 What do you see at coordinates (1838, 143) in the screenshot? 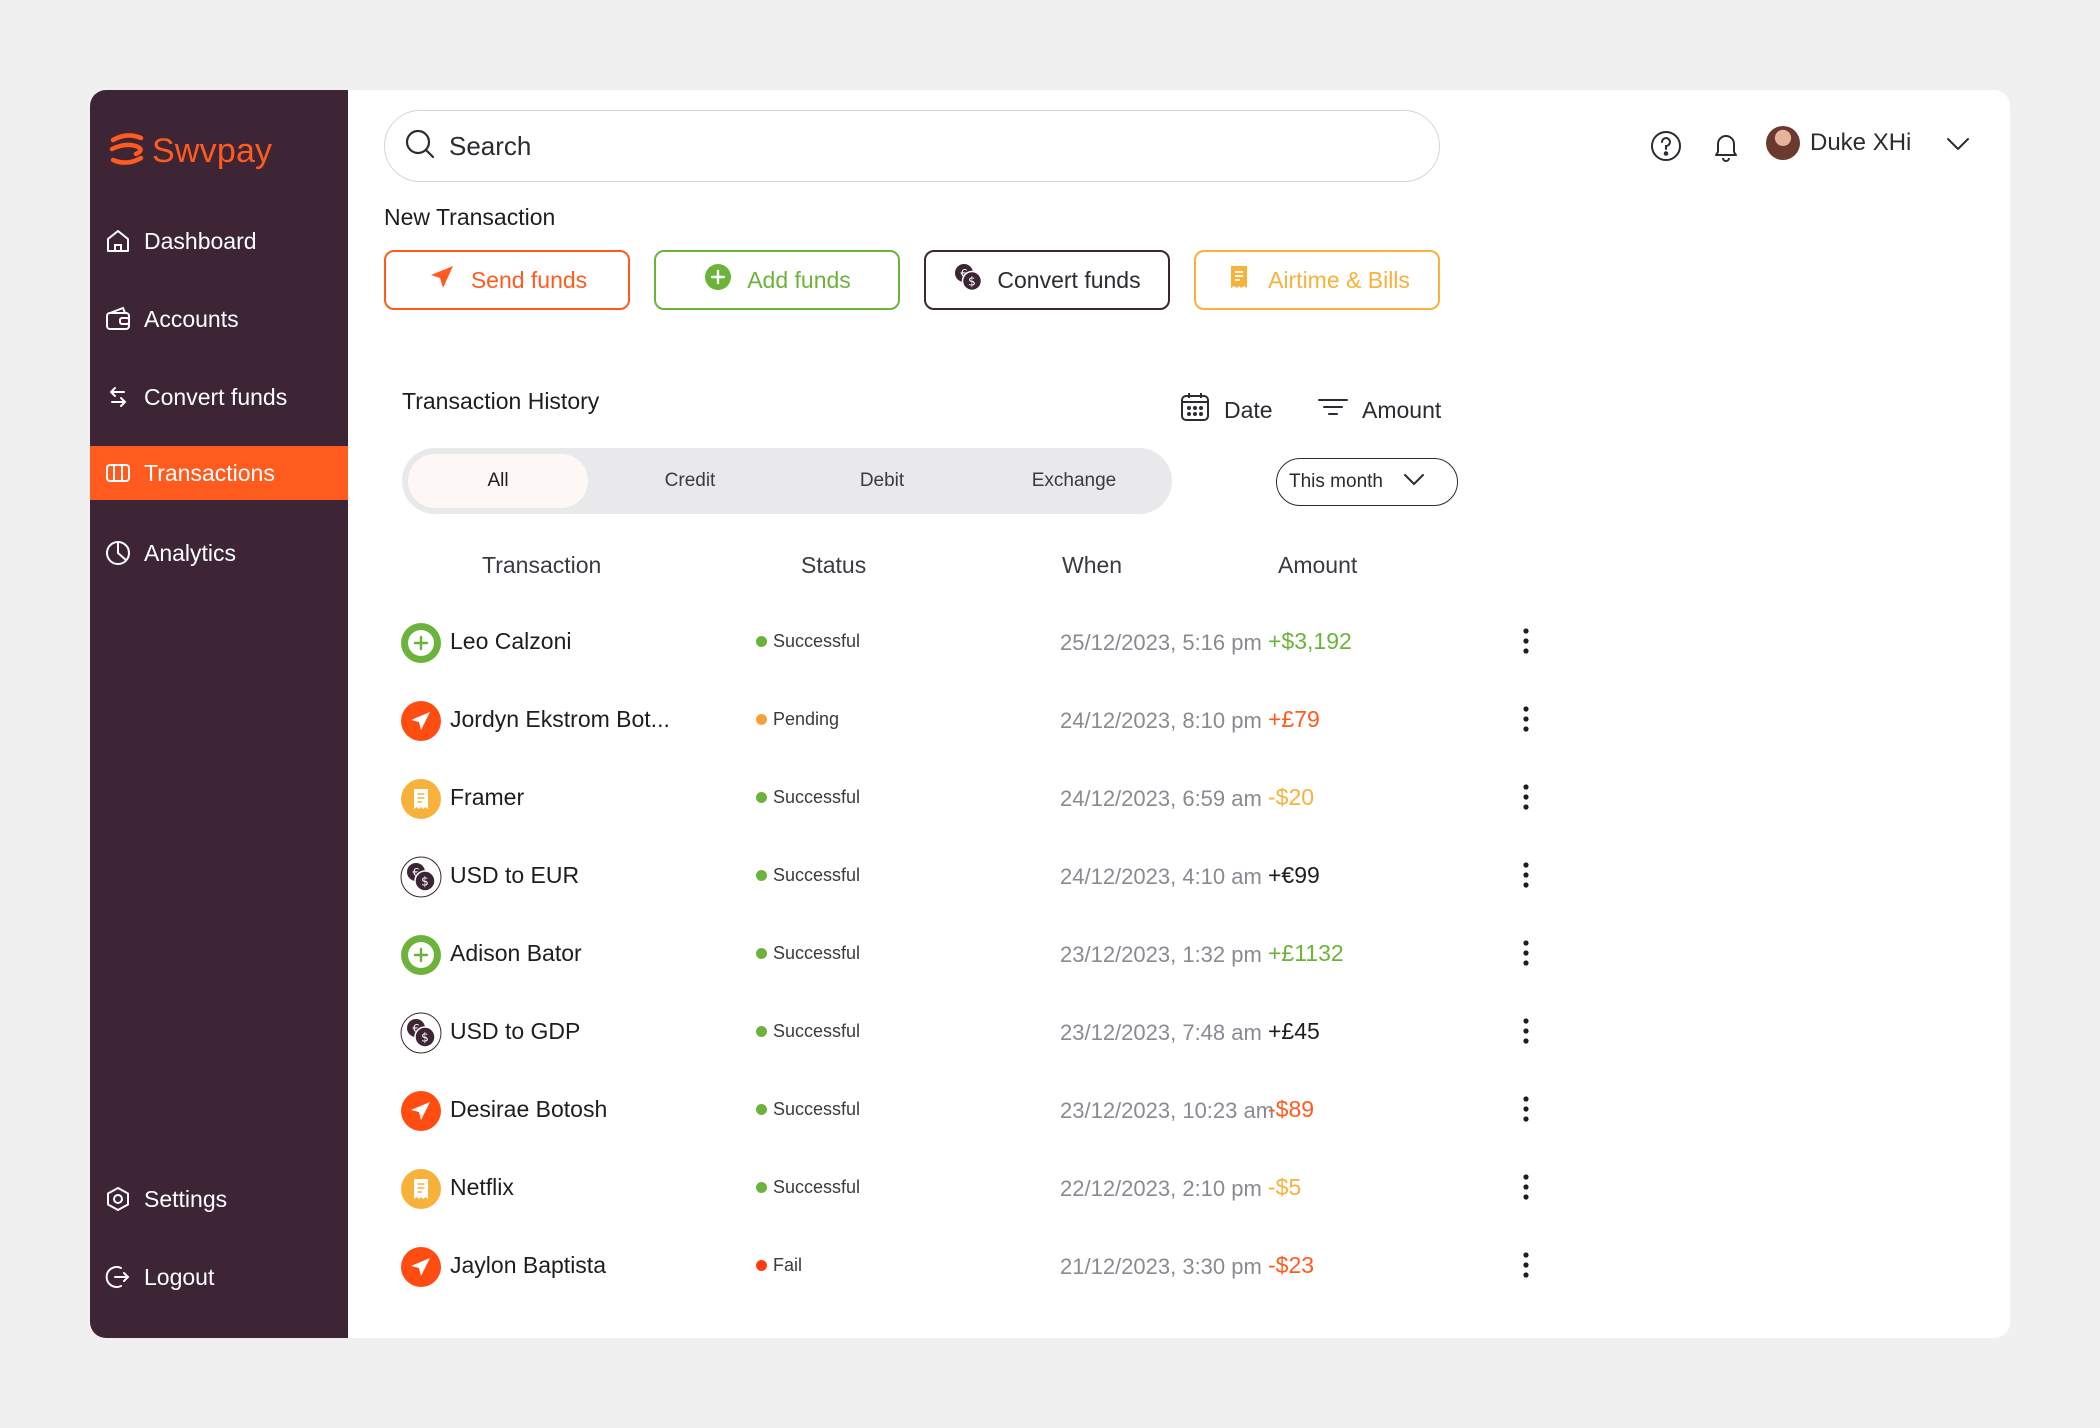
I see `user-menu: Duke XHi` at bounding box center [1838, 143].